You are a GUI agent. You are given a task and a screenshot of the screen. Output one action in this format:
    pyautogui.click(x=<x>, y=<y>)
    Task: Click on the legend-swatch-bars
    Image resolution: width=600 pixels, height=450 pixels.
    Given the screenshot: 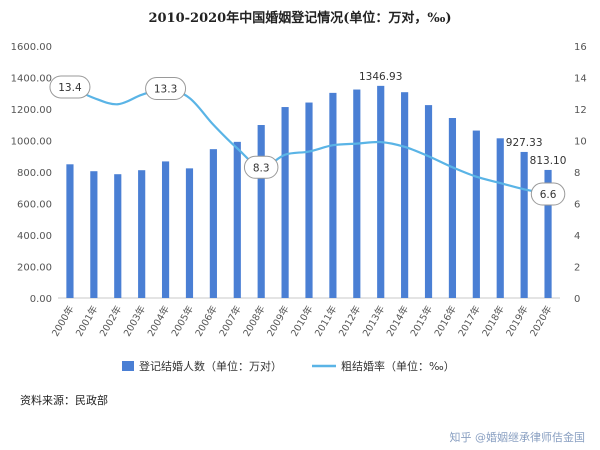 What is the action you would take?
    pyautogui.click(x=128, y=366)
    